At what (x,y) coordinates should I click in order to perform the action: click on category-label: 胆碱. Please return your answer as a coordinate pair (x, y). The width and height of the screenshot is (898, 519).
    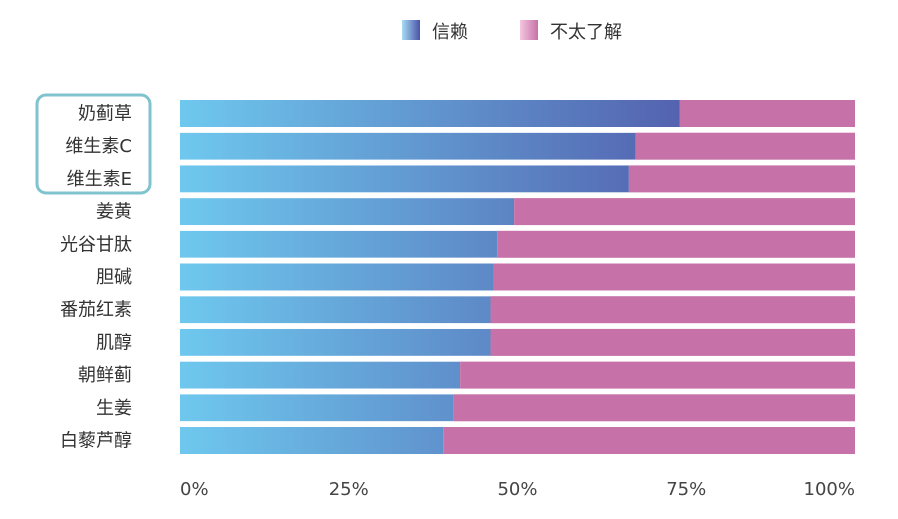
    Looking at the image, I should click on (114, 277).